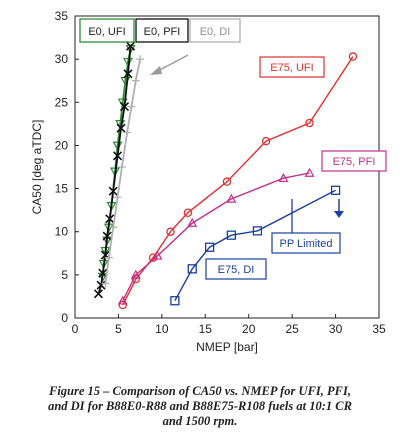  I want to click on y-tick-label: 35, so click(62, 16).